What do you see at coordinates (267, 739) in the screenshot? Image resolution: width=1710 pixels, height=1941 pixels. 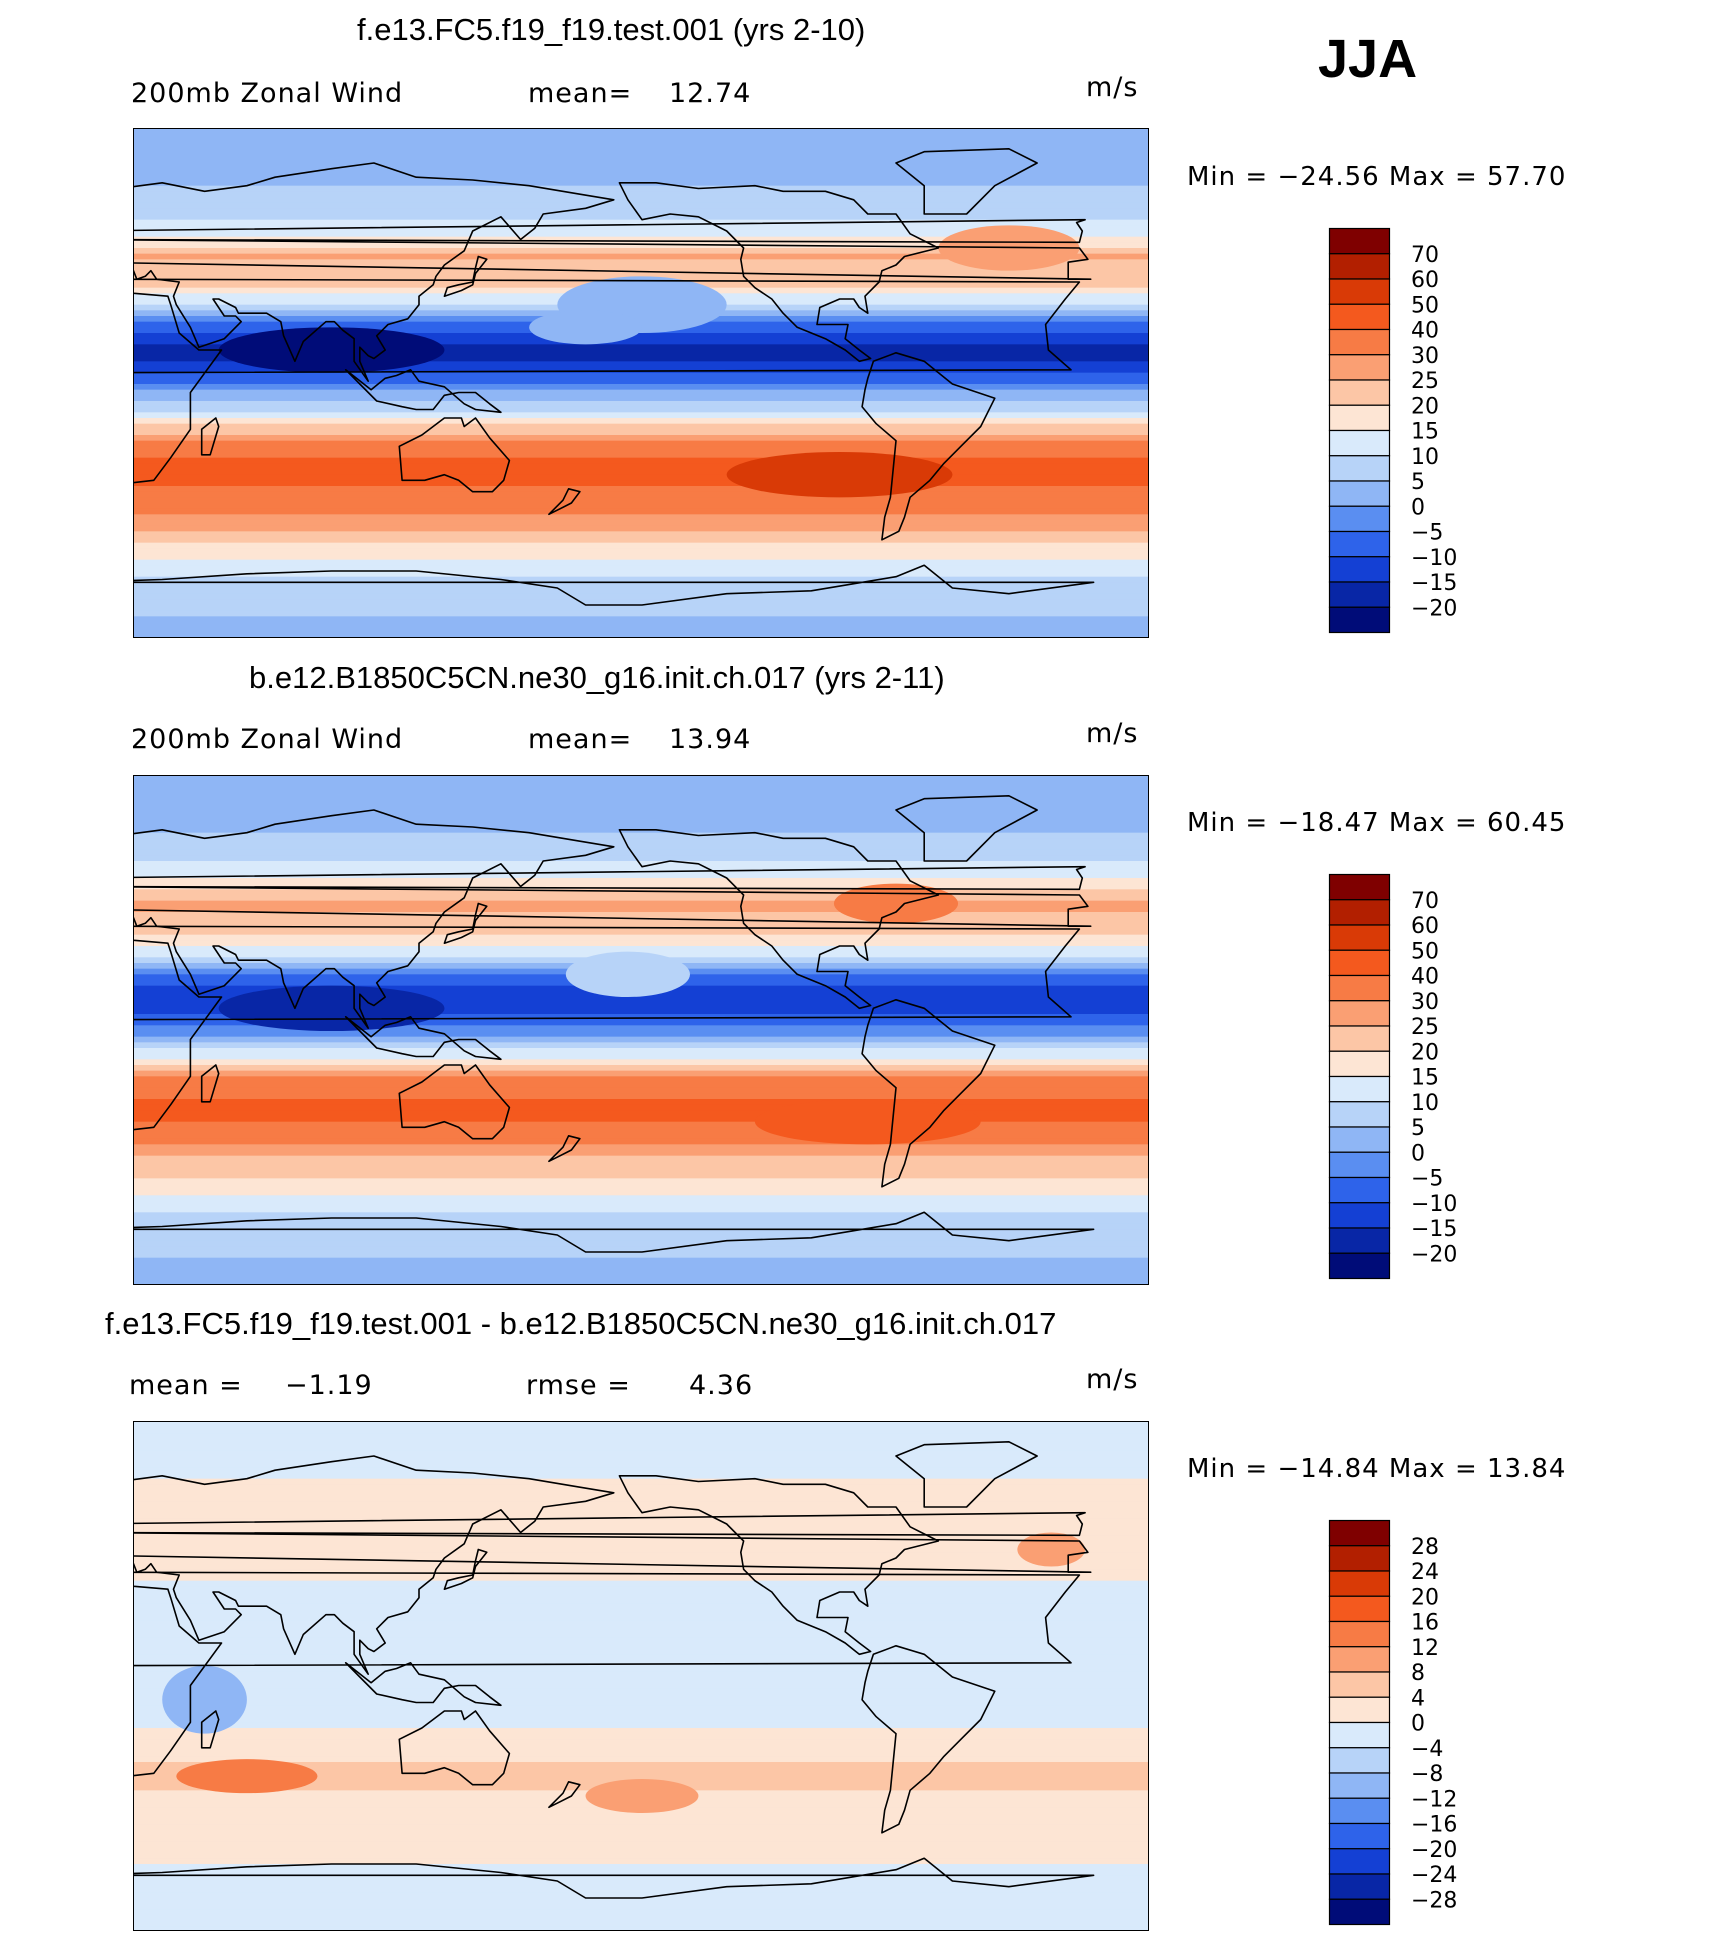 I see `panel-2-variable: 200mb Zonal Wind` at bounding box center [267, 739].